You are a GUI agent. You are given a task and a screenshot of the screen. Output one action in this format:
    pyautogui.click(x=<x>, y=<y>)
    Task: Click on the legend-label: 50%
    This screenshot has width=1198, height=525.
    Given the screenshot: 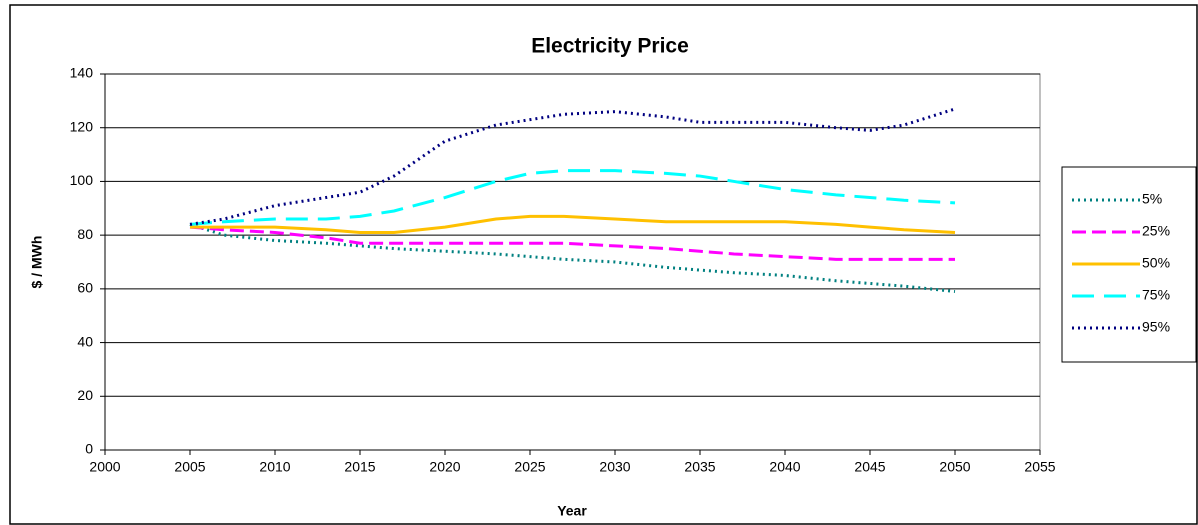 What is the action you would take?
    pyautogui.click(x=1156, y=263)
    